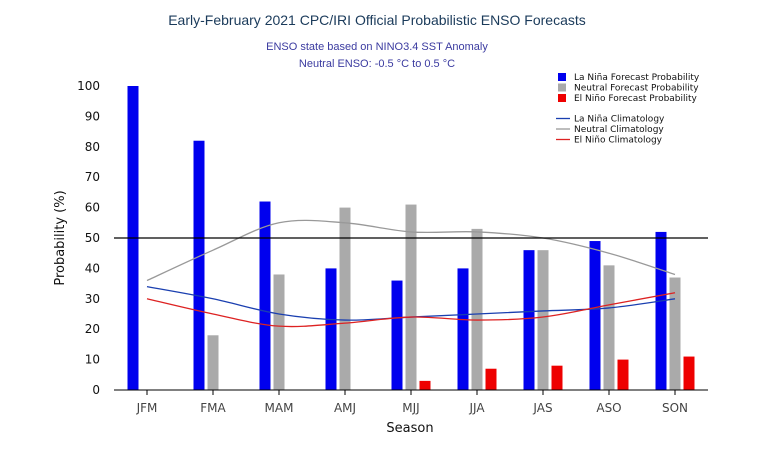 The image size is (758, 454). I want to click on x-tick-label: SON, so click(675, 408).